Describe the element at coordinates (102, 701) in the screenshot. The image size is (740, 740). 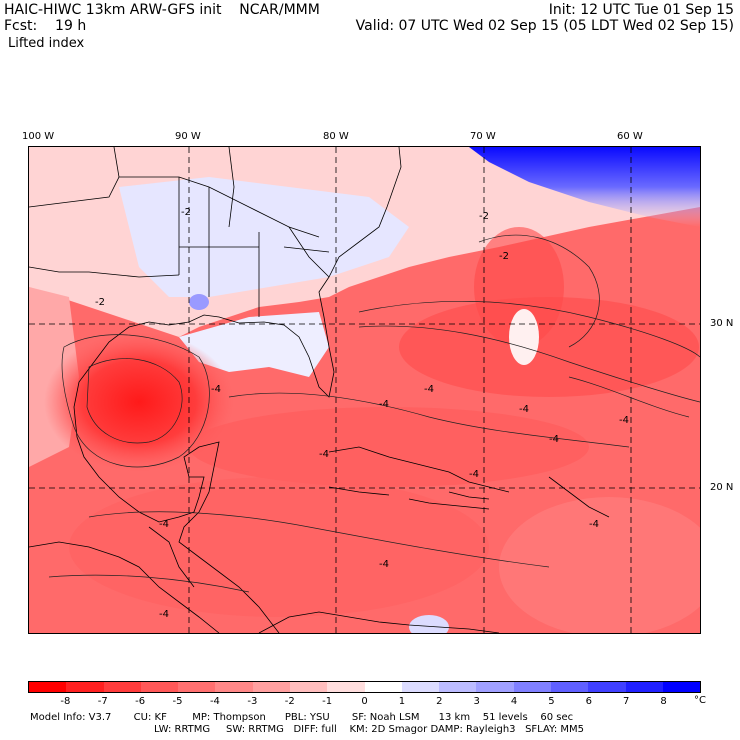
I see `colorbar-tick-label: -7` at that location.